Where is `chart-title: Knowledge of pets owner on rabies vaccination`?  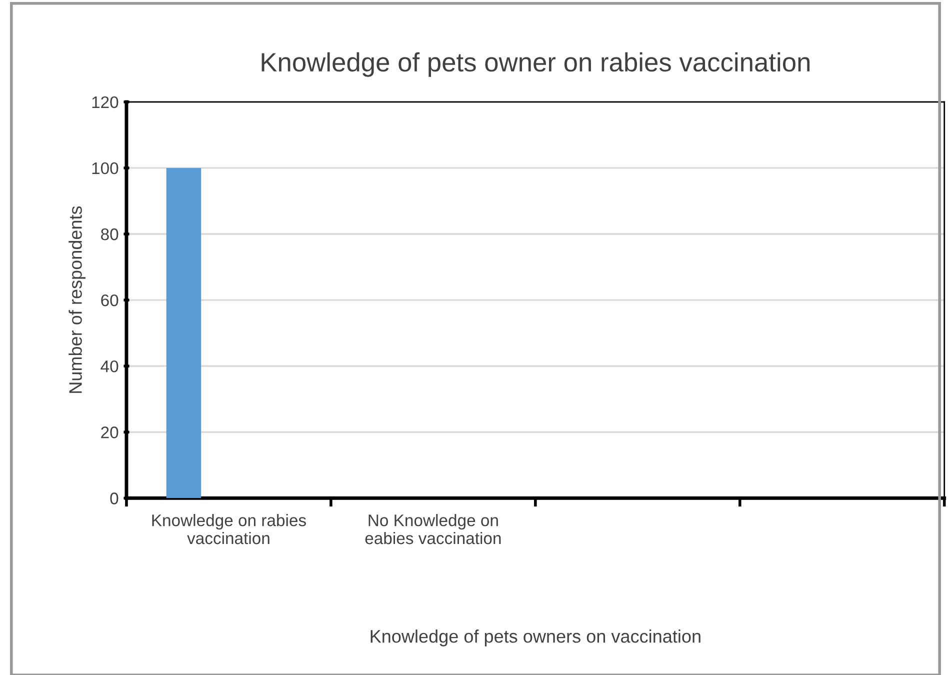
chart-title: Knowledge of pets owner on rabies vaccination is located at coordinates (536, 64).